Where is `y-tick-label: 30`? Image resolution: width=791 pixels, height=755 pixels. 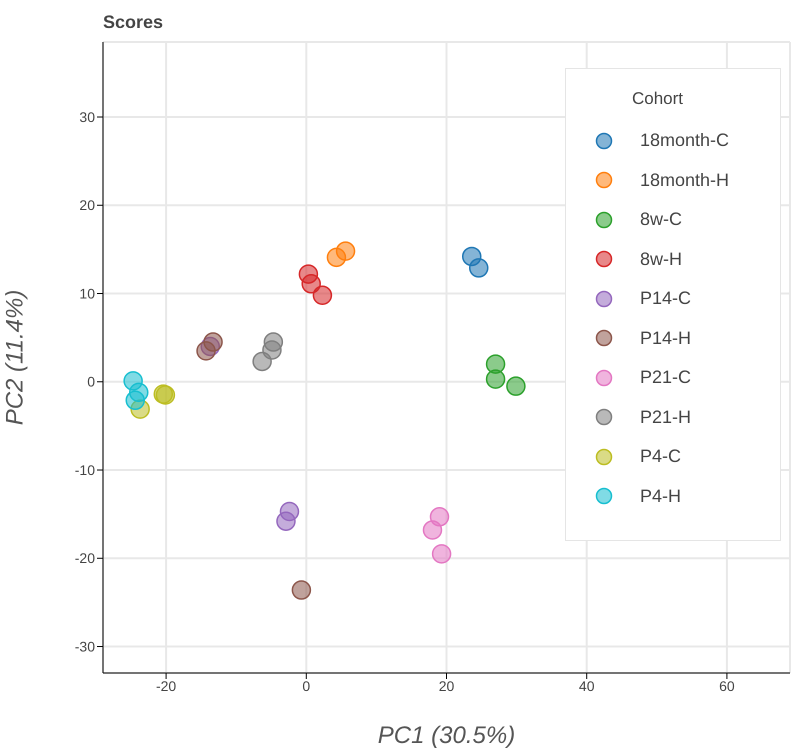 y-tick-label: 30 is located at coordinates (87, 116).